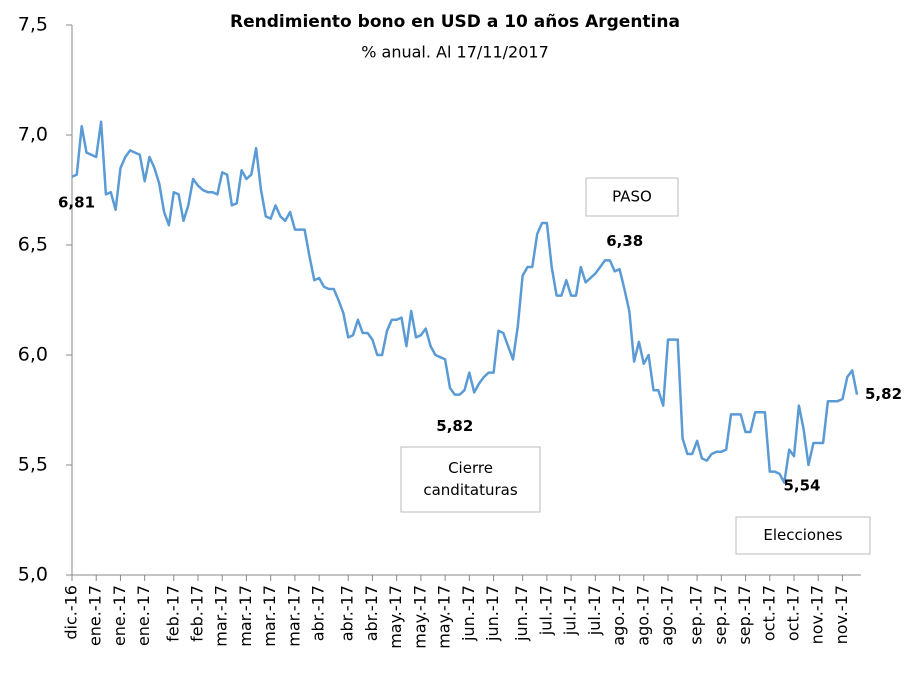 This screenshot has height=676, width=908. Describe the element at coordinates (33, 25) in the screenshot. I see `y-tick-label: 7,5` at that location.